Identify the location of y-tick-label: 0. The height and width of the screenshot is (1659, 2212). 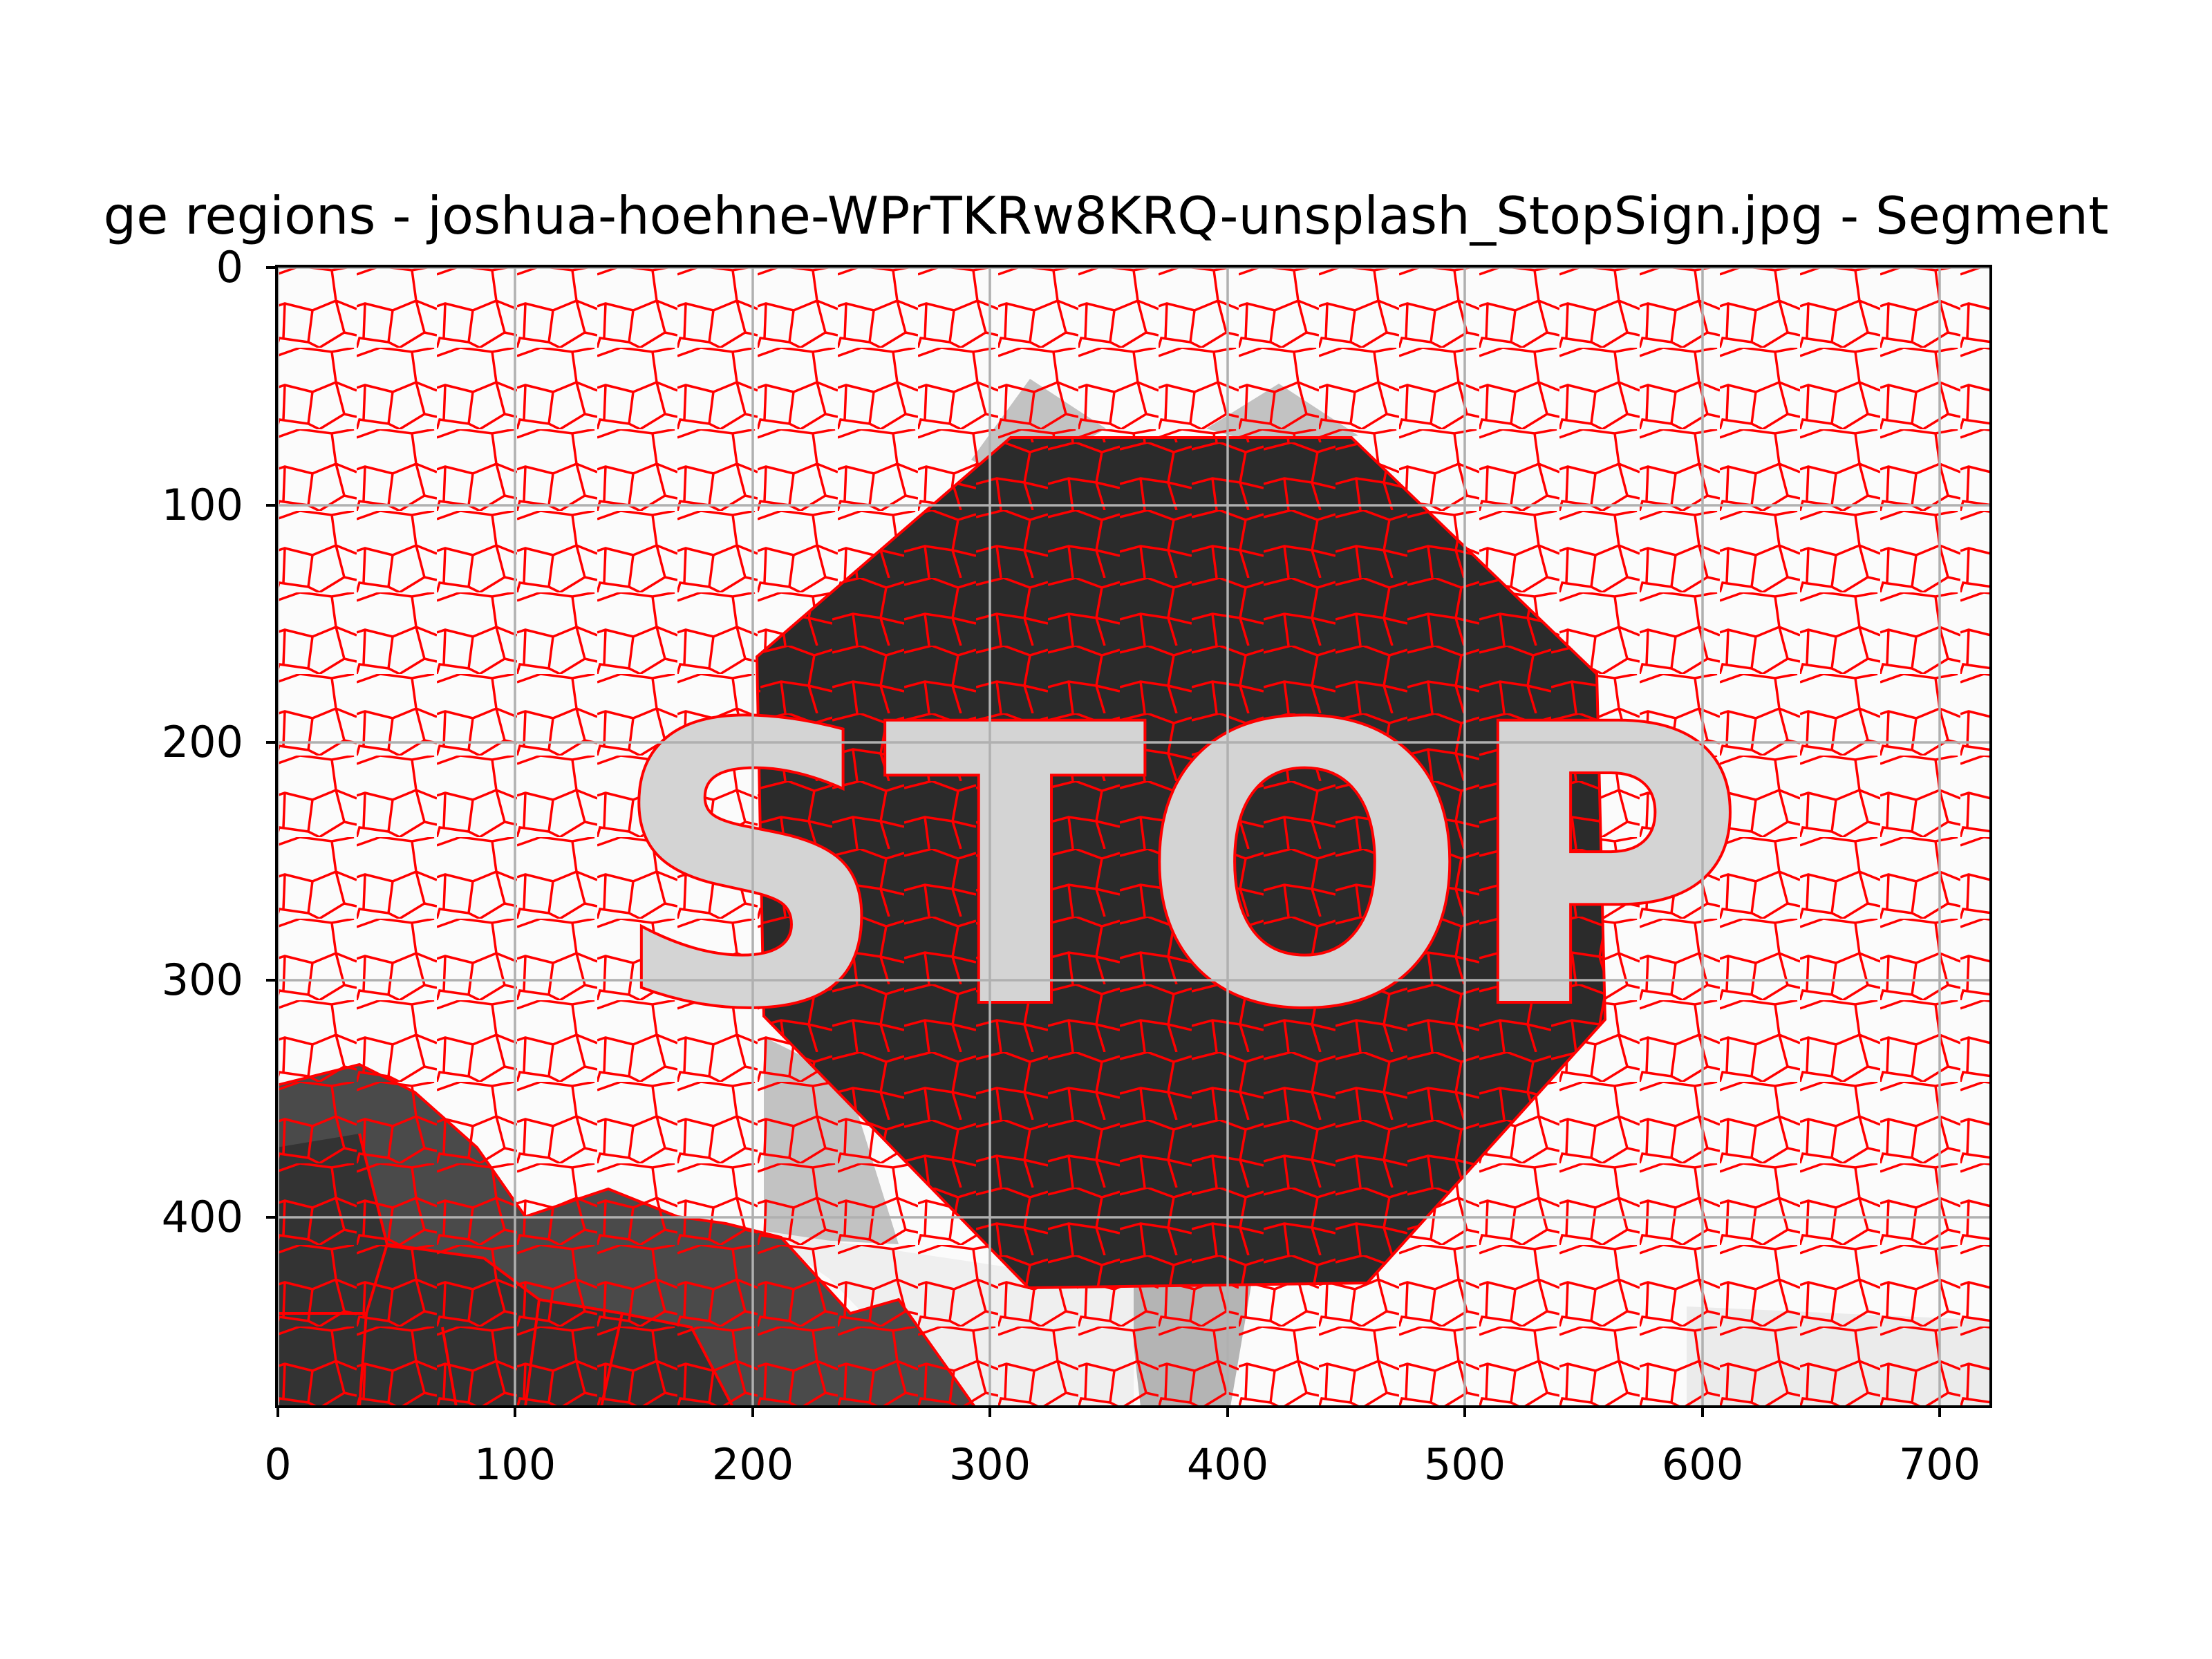
(229, 267).